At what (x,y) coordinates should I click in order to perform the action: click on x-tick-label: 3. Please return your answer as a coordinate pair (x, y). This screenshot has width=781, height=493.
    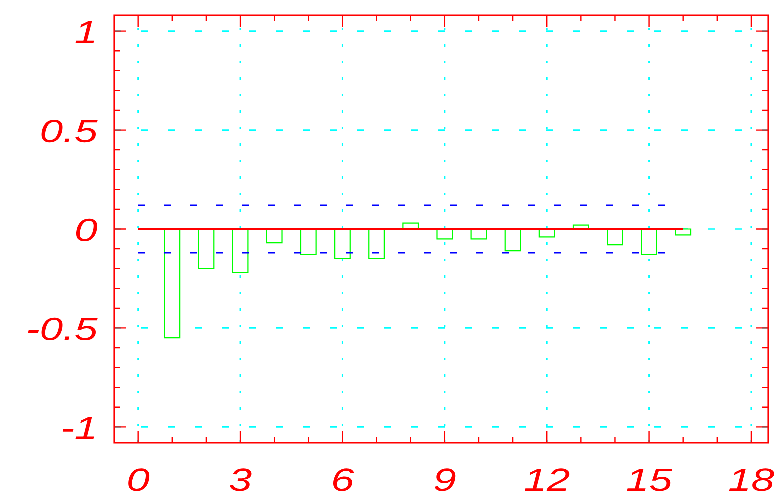
    Looking at the image, I should click on (241, 480).